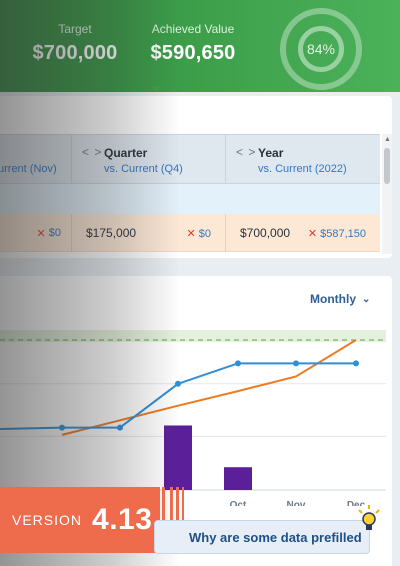  Describe the element at coordinates (387, 139) in the screenshot. I see `scroll-up-icon: ▲` at that location.